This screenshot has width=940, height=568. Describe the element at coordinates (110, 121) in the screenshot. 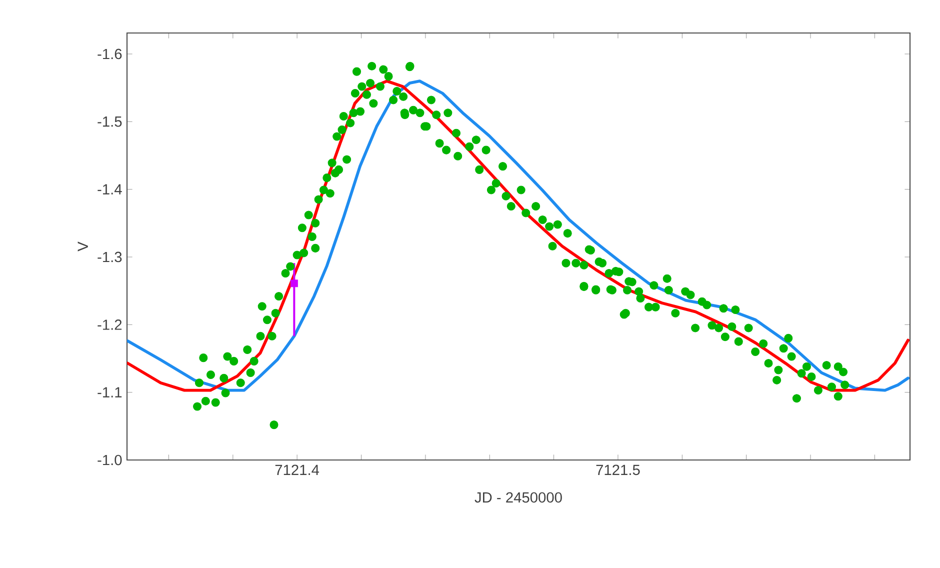

I see `y-tick-label: -1.5` at that location.